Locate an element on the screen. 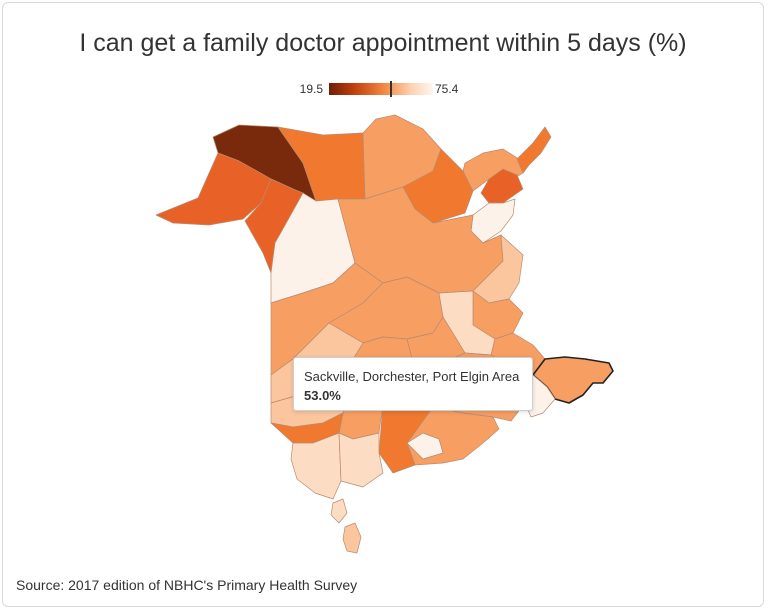 Image resolution: width=768 pixels, height=611 pixels. region-sw-light-a is located at coordinates (316, 466).